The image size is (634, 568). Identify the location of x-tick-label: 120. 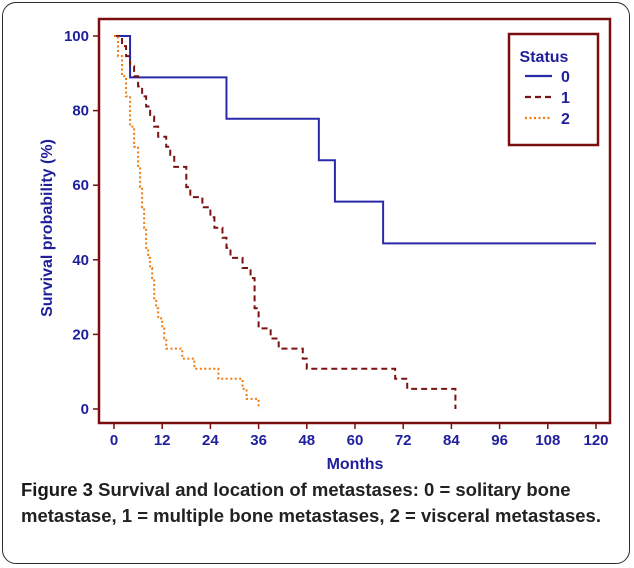
(595, 440).